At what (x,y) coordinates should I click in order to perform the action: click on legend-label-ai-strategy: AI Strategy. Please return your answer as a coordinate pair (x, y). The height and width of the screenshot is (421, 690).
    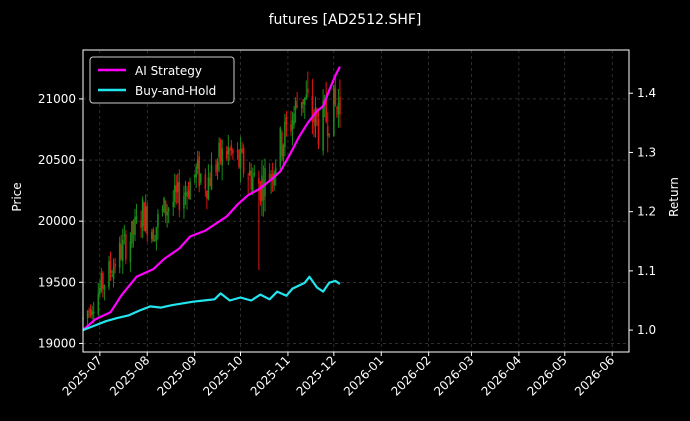
    Looking at the image, I should click on (168, 71).